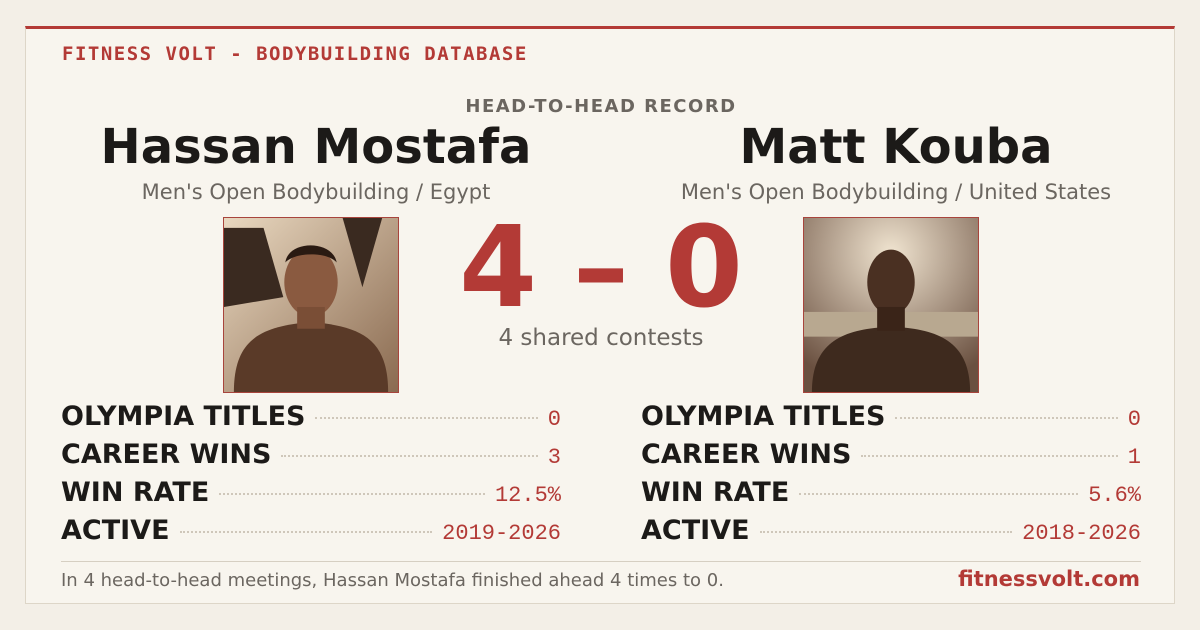 The image size is (1200, 630). What do you see at coordinates (527, 495) in the screenshot?
I see `stat-value: 12.5%` at bounding box center [527, 495].